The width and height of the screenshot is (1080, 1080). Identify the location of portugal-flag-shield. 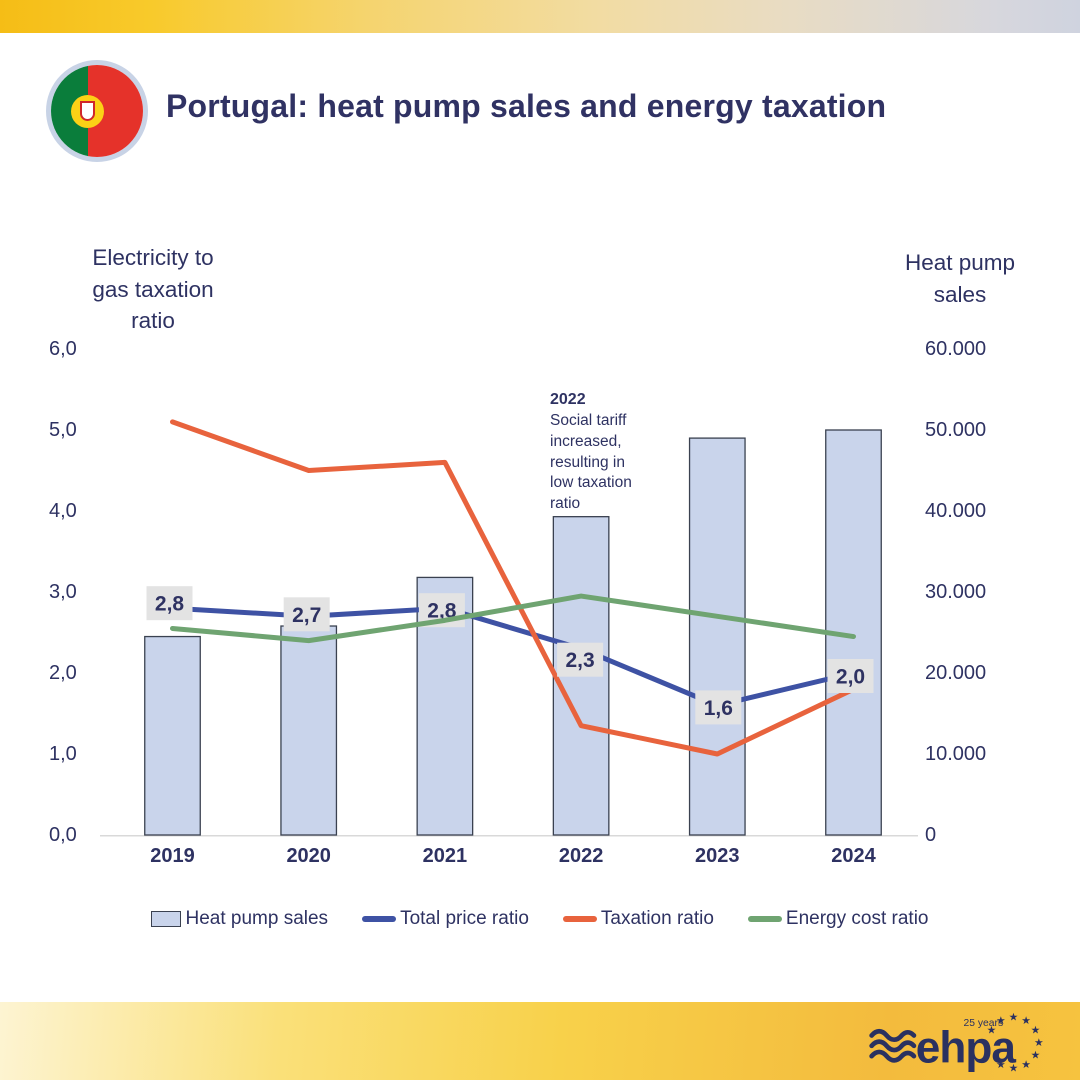
(87, 110).